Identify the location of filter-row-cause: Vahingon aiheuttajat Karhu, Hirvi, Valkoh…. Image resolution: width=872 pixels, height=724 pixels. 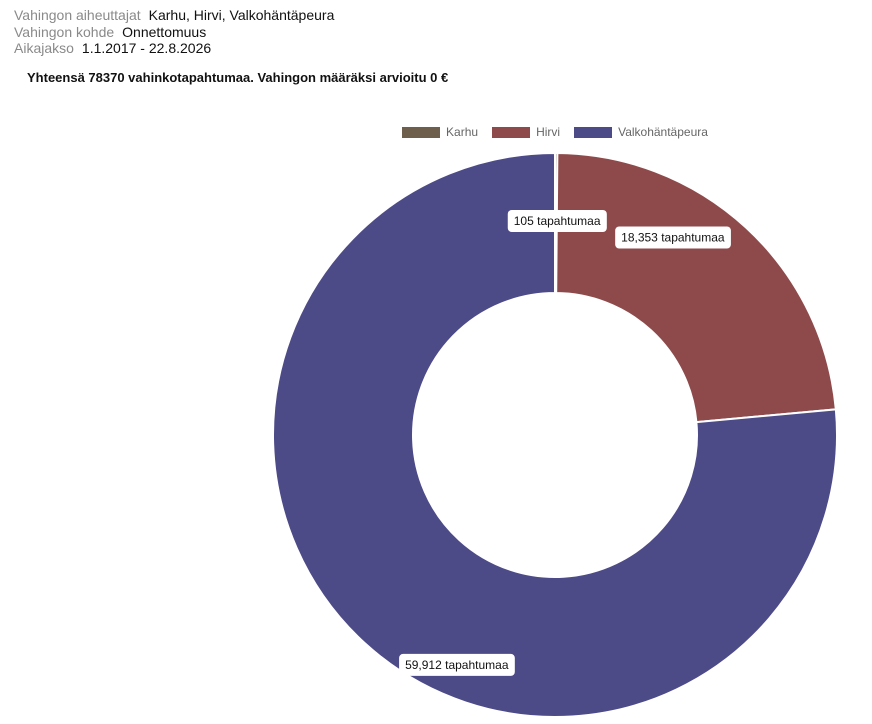
(174, 15).